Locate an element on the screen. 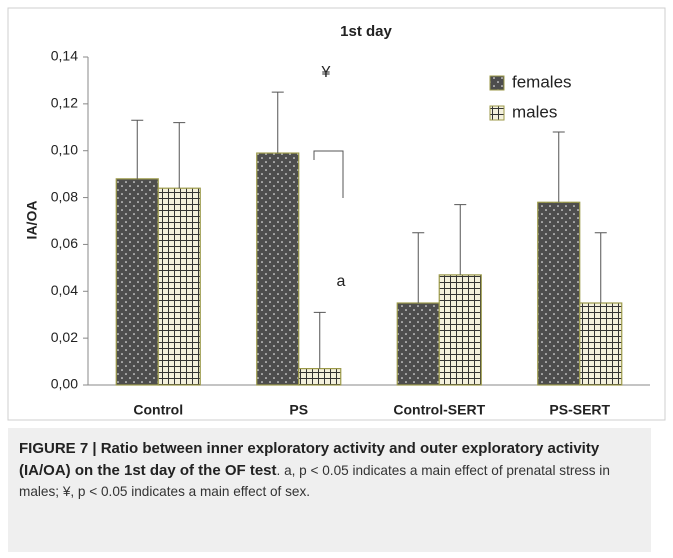  annotation: a is located at coordinates (341, 281).